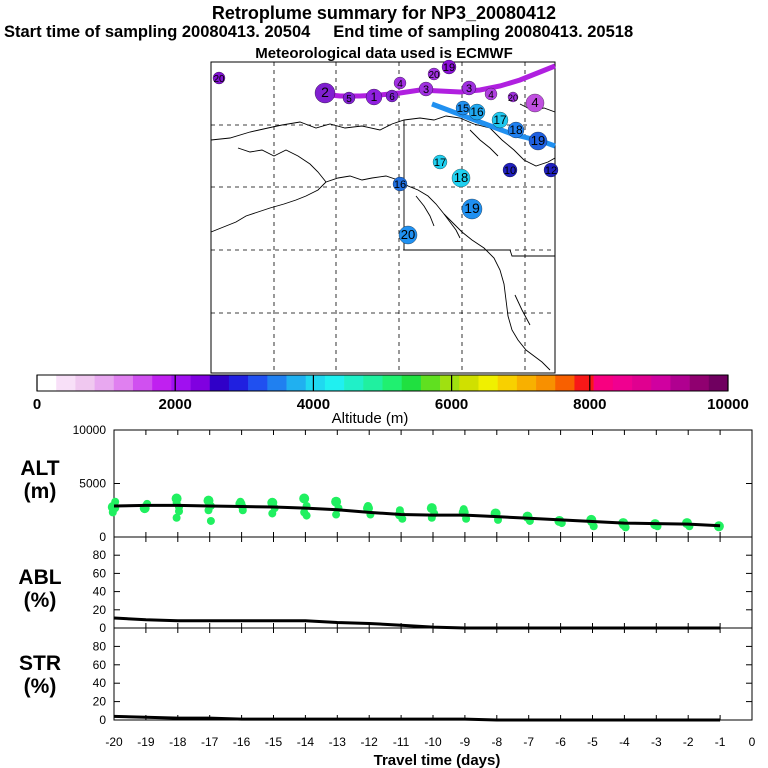 This screenshot has width=768, height=768. Describe the element at coordinates (37, 404) in the screenshot. I see `colorbar-tick-label-0: 0` at that location.